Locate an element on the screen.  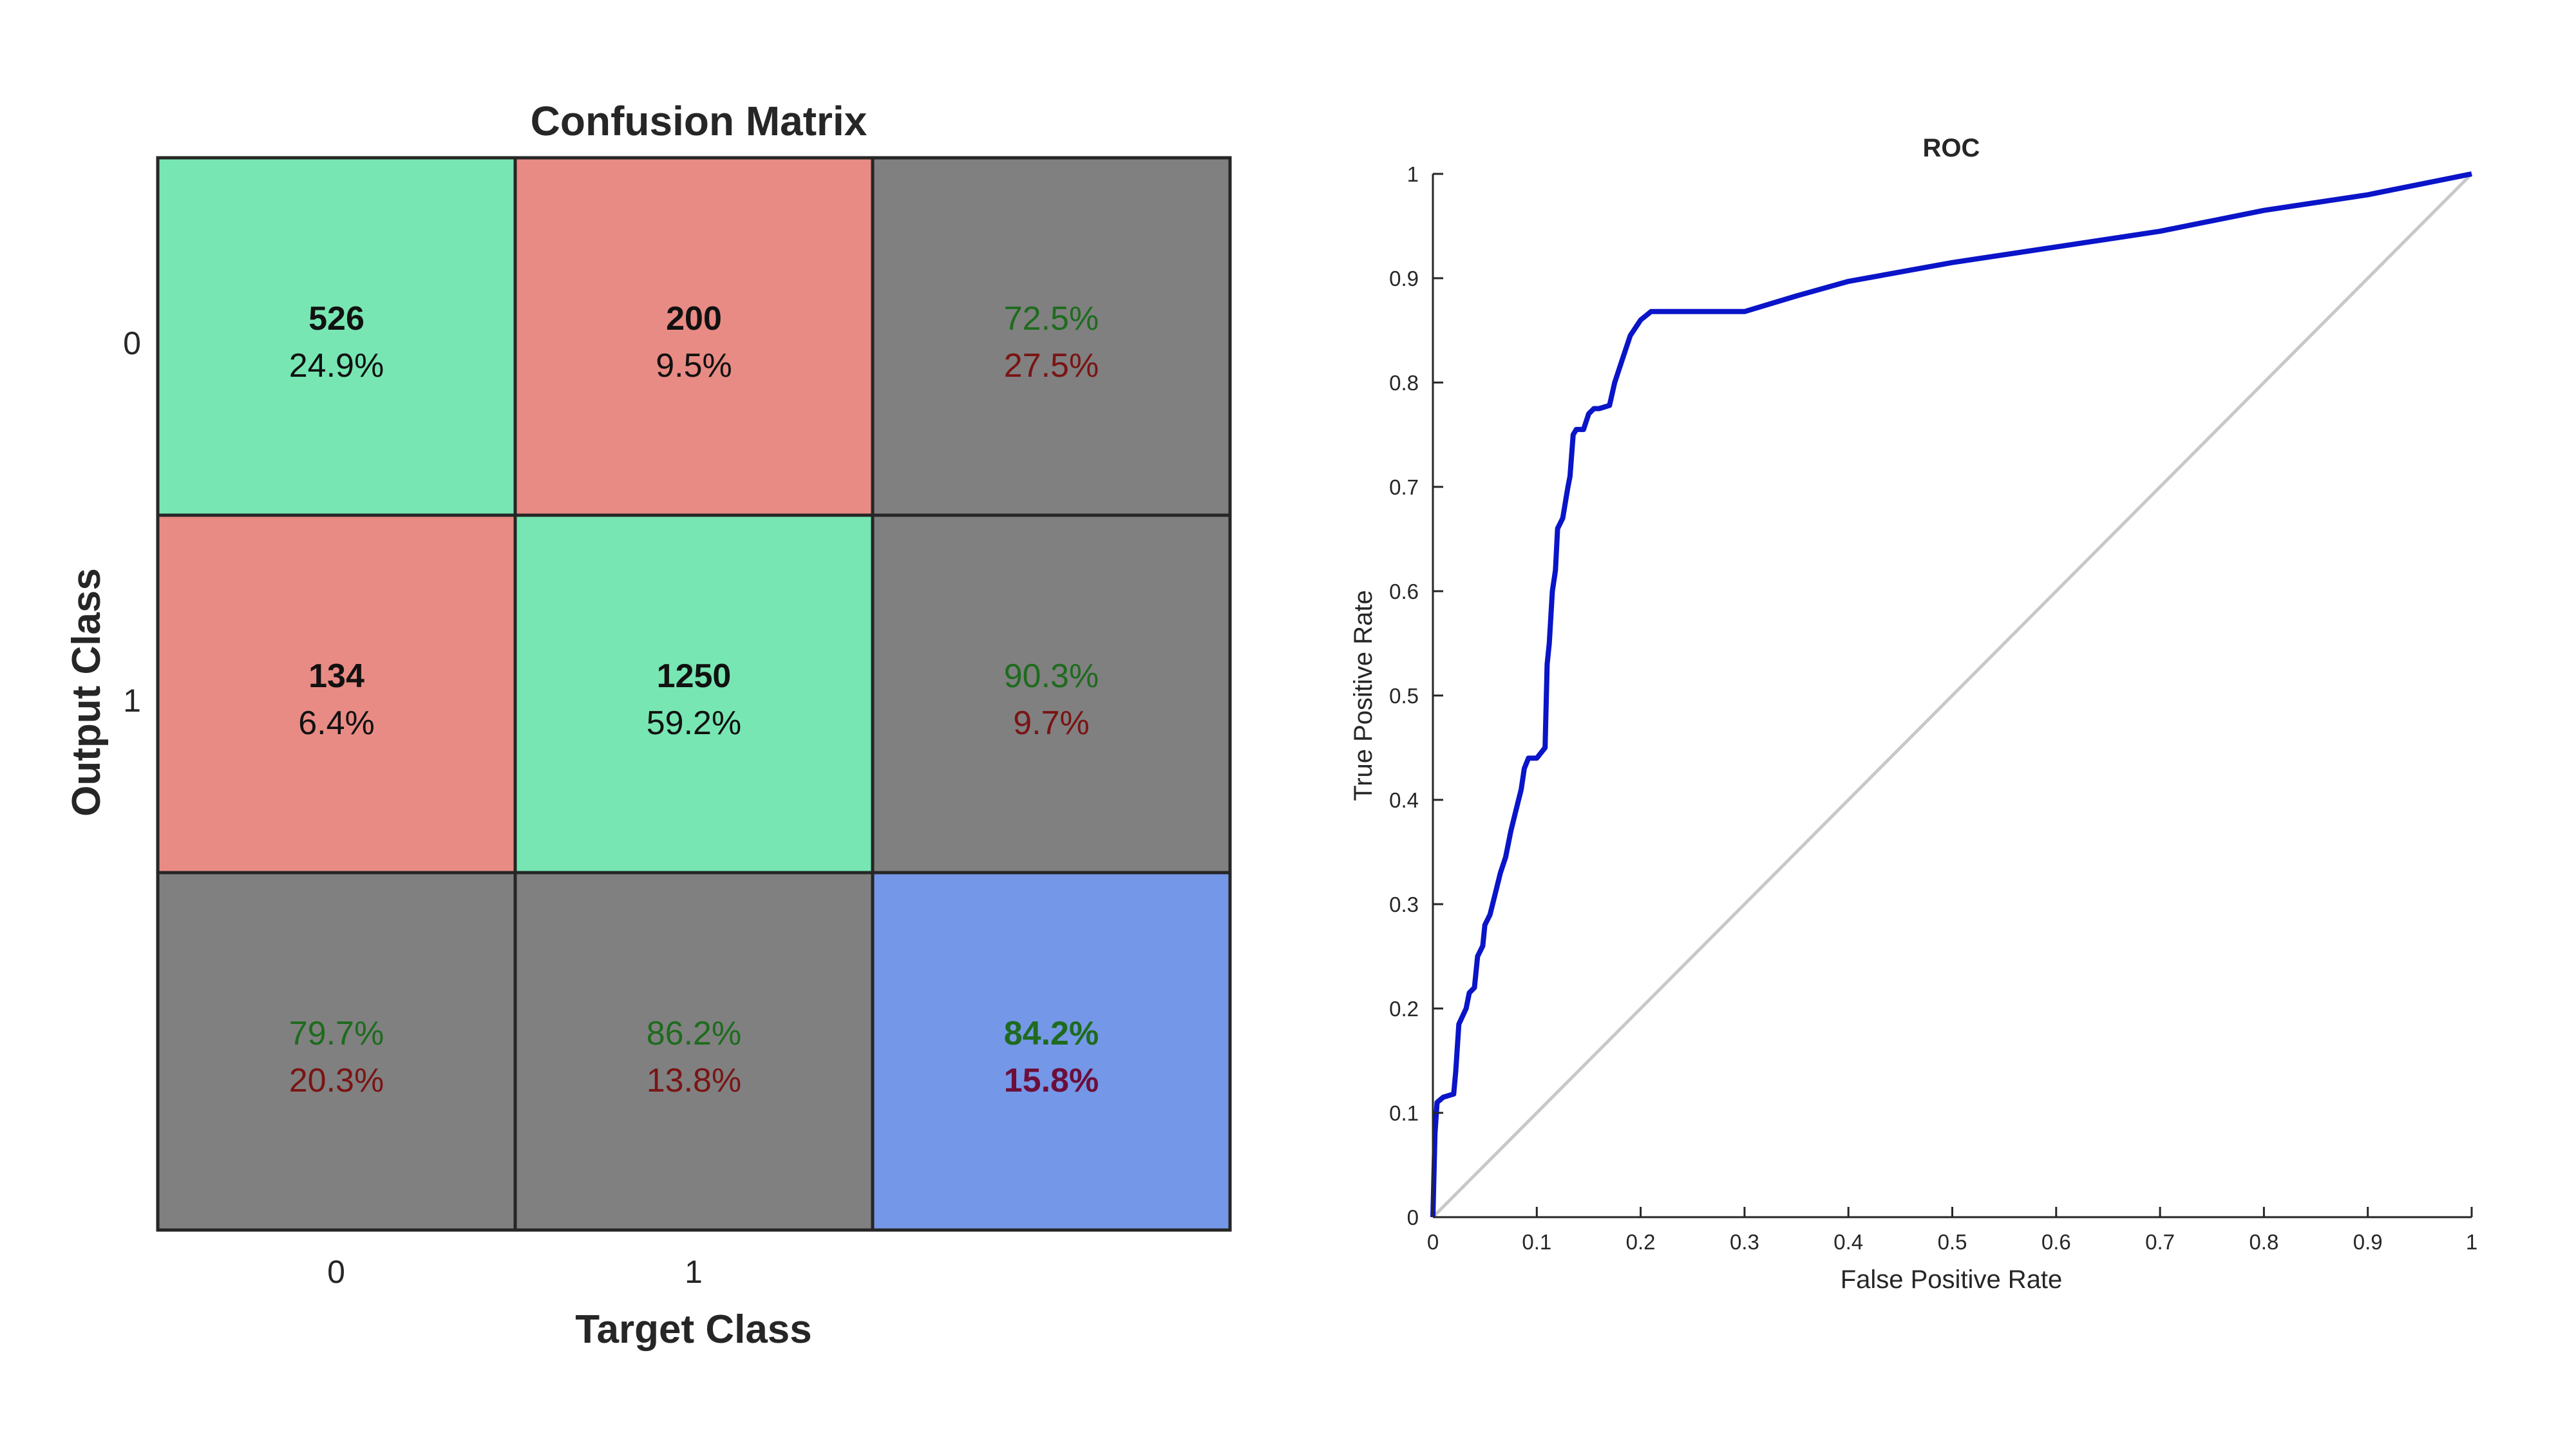
cm-cell-r1-c0 is located at coordinates (336, 694).